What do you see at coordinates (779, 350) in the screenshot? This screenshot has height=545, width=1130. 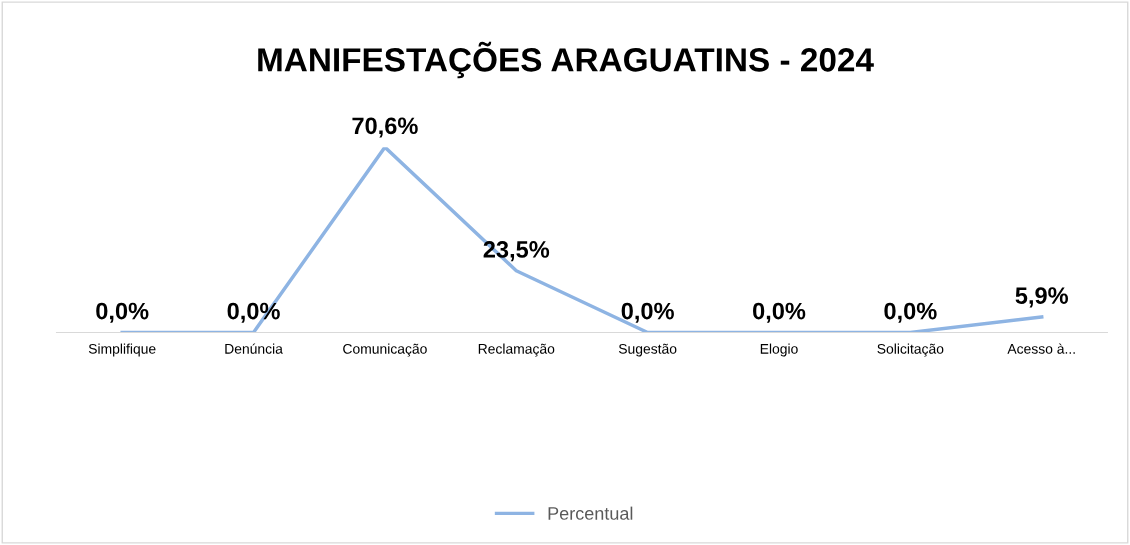 I see `x-tick-label: Elogio` at bounding box center [779, 350].